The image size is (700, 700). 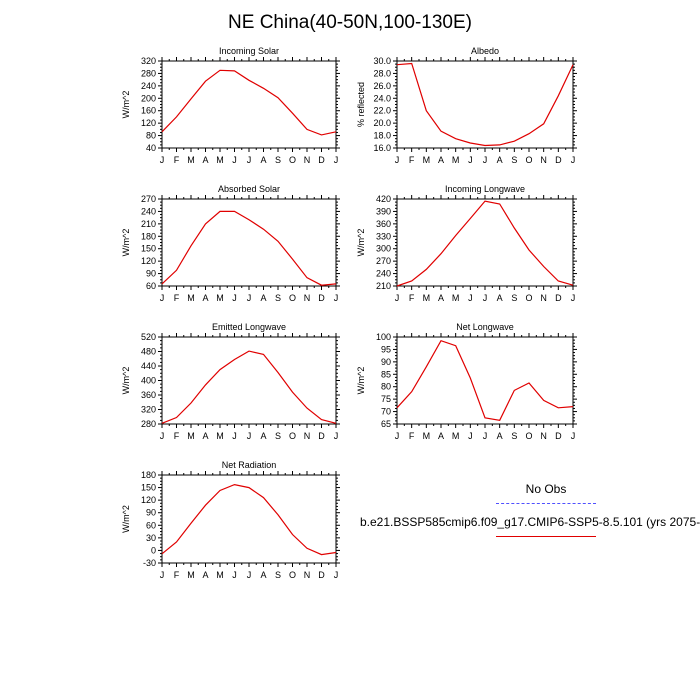 What do you see at coordinates (151, 148) in the screenshot?
I see `y-tick-label: 40` at bounding box center [151, 148].